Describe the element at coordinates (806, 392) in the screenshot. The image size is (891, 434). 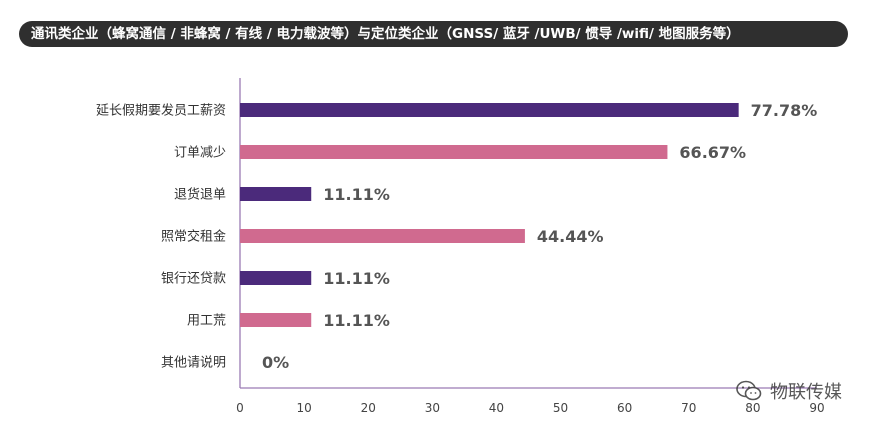
I see `watermark-text: 物联传媒` at that location.